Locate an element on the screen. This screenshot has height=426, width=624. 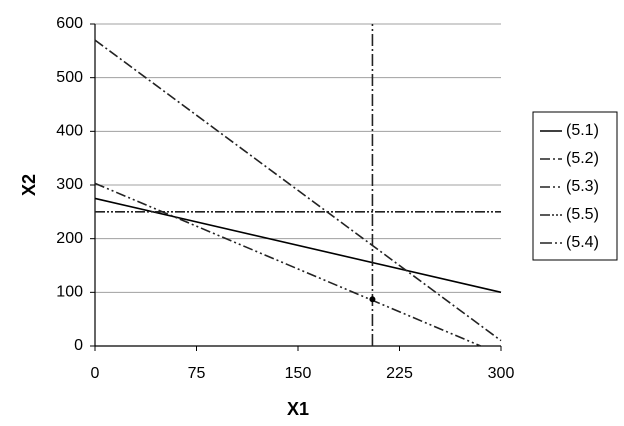
y-tick-label: 300 is located at coordinates (69, 184).